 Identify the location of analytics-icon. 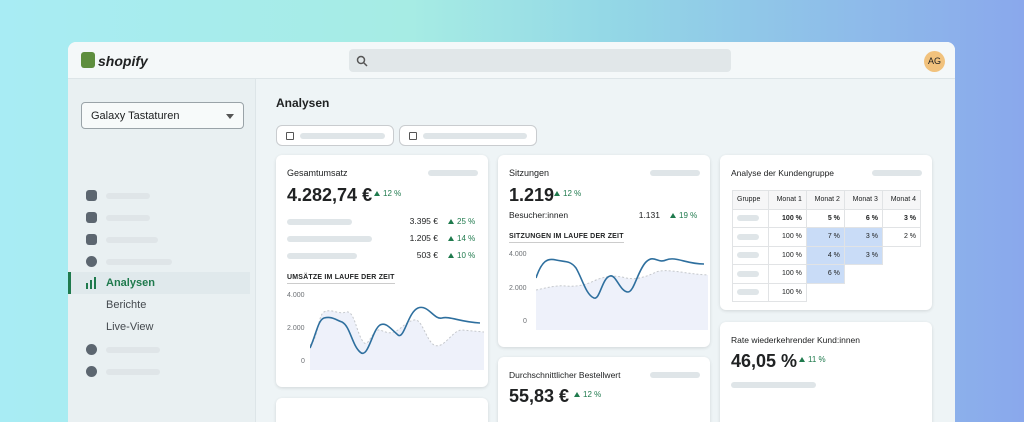
(91, 283).